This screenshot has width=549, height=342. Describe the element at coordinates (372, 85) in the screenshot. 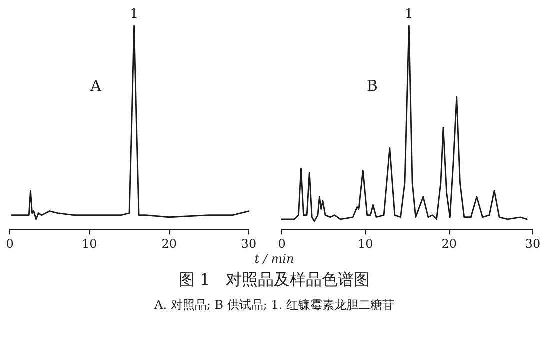

I see `annotation: B` at that location.